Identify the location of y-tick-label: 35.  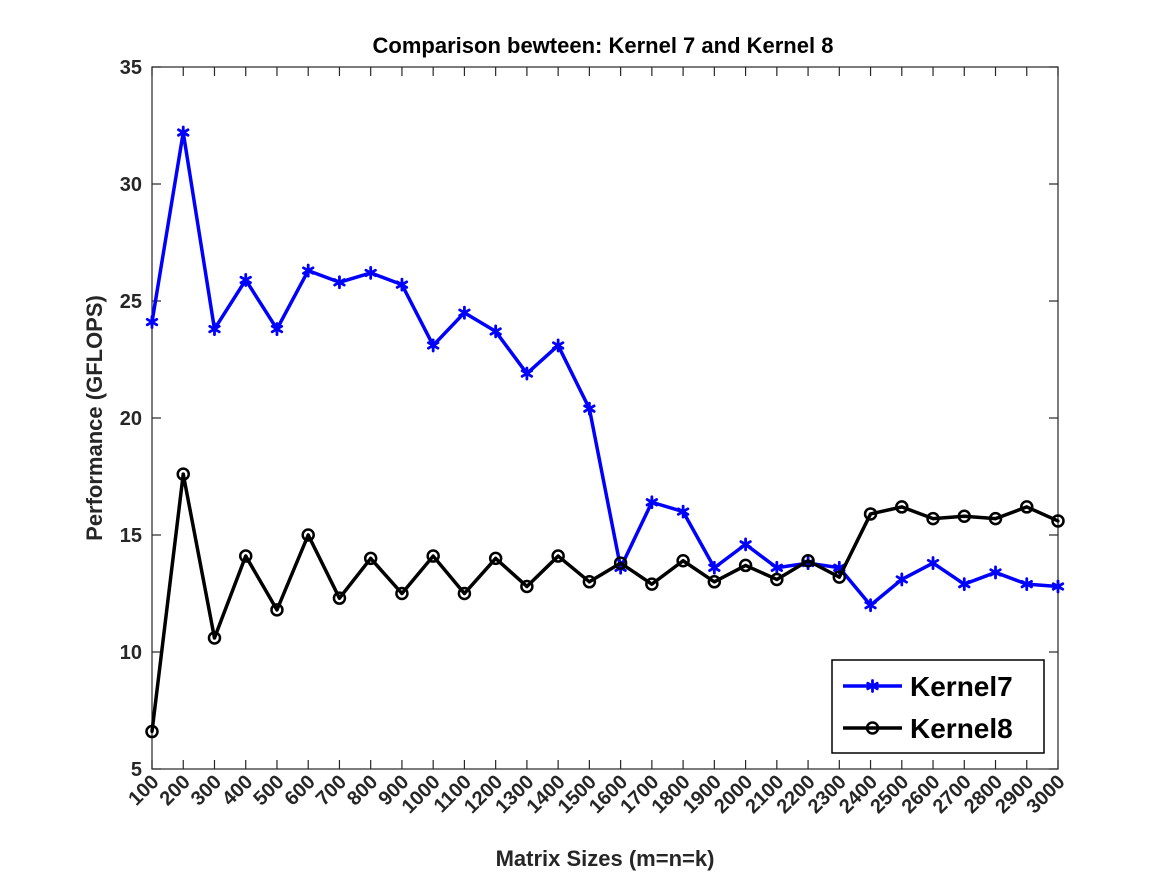
(131, 68).